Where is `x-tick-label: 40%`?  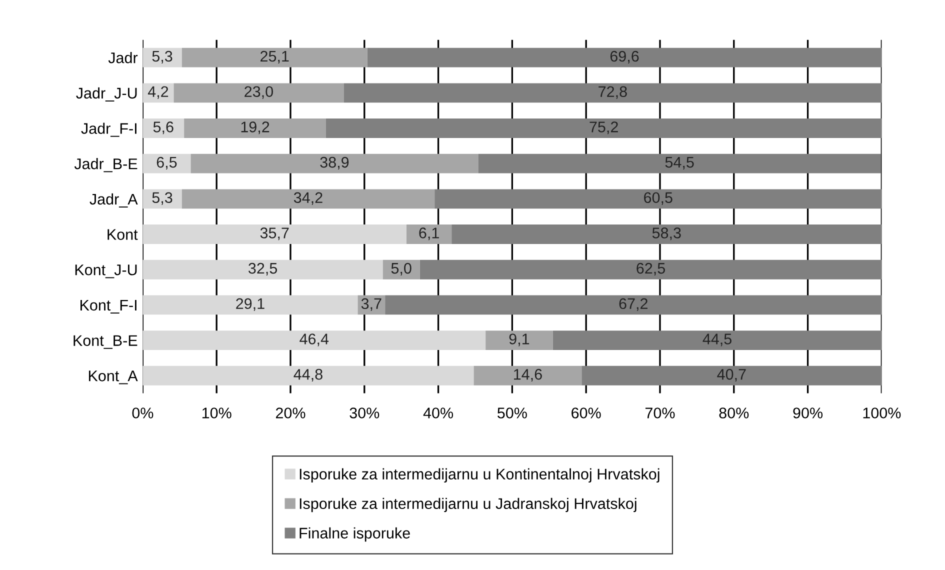
x-tick-label: 40% is located at coordinates (438, 413).